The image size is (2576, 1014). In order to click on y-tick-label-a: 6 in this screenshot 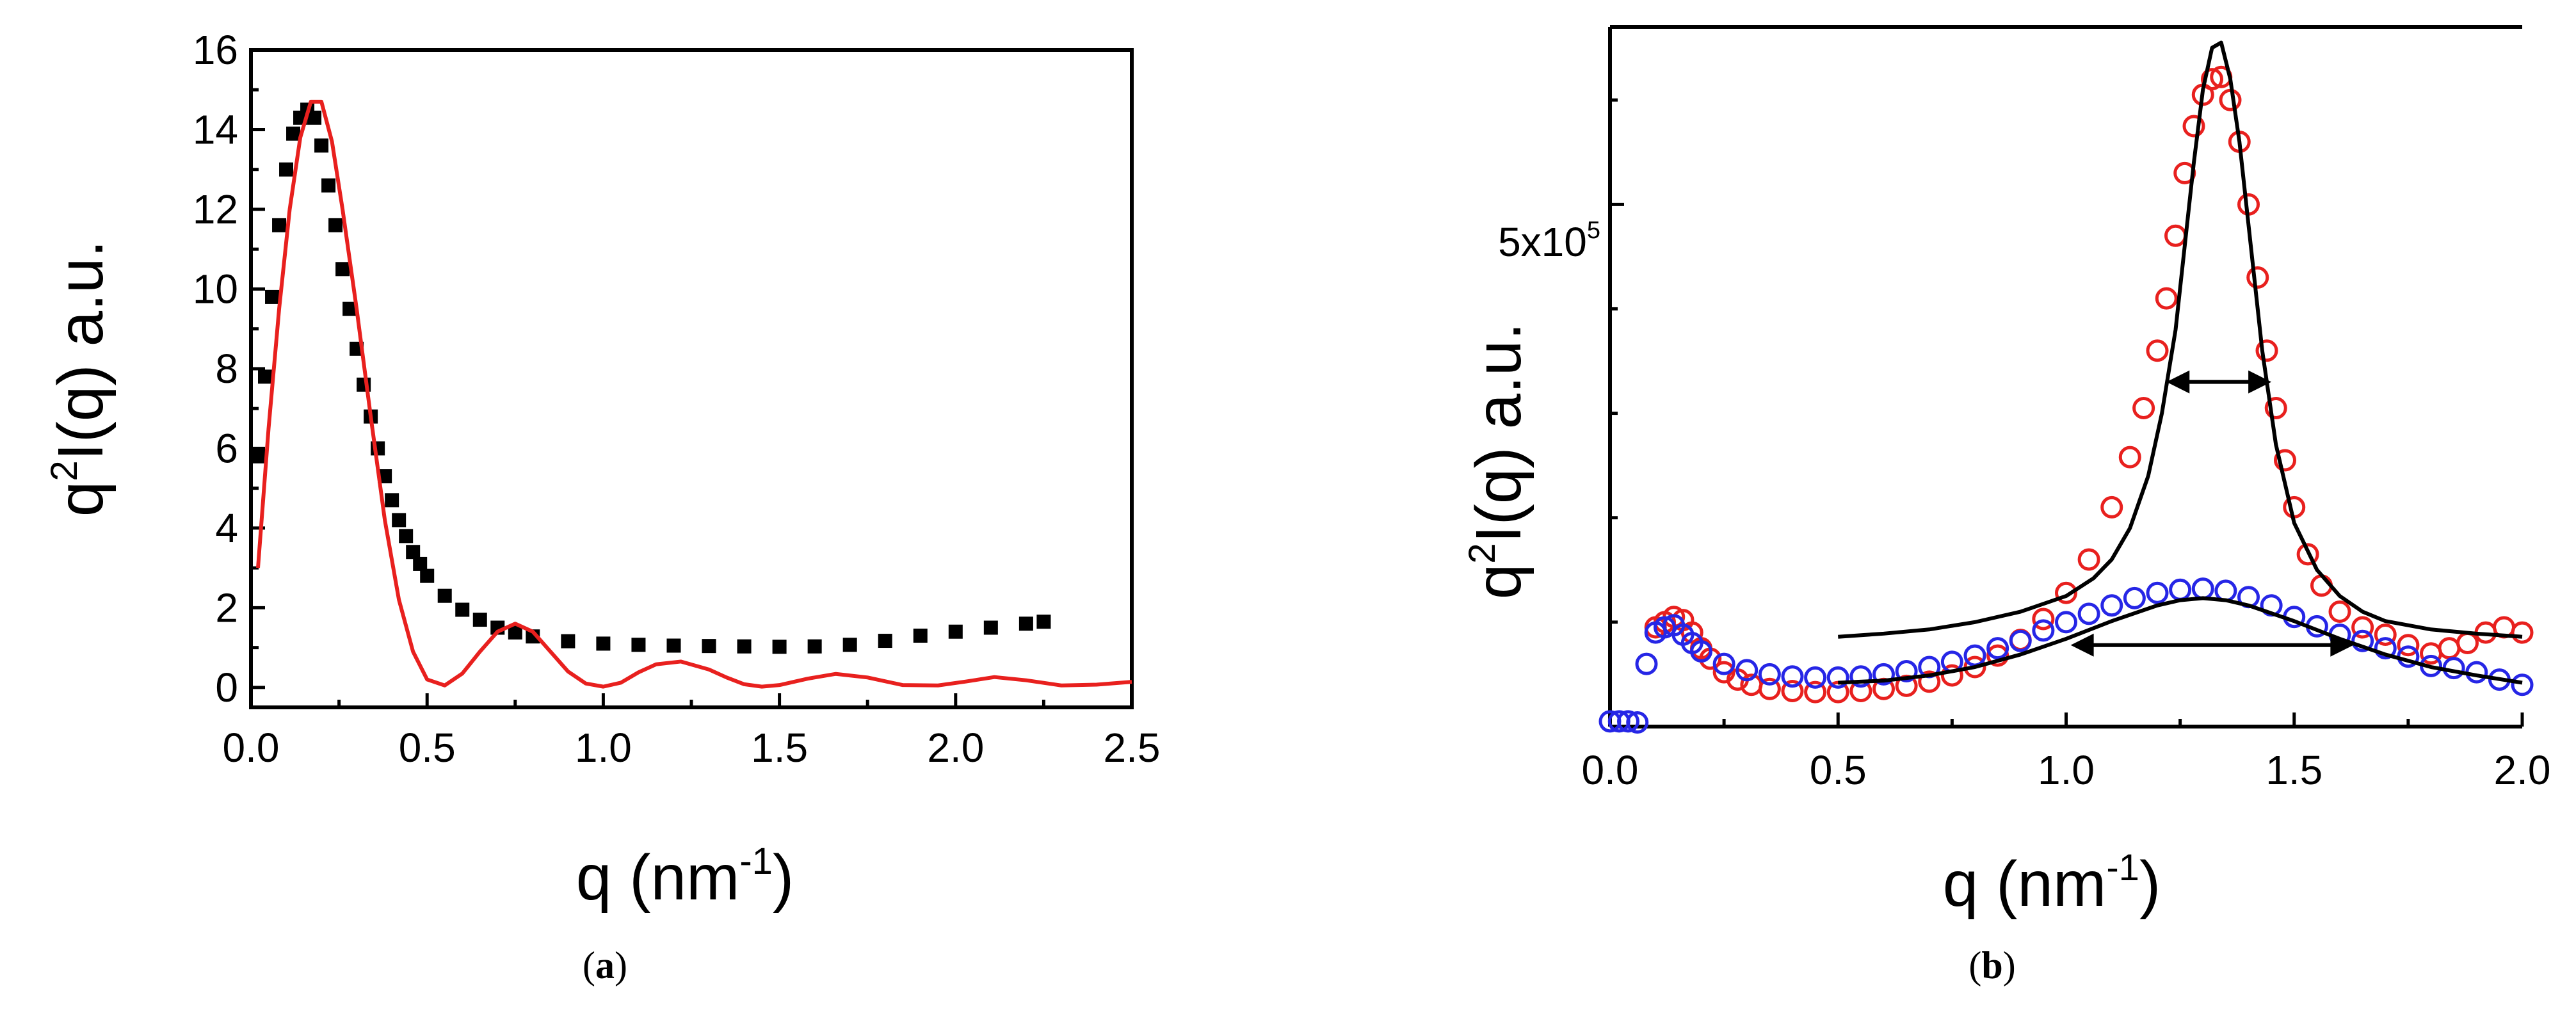, I will do `click(226, 448)`.